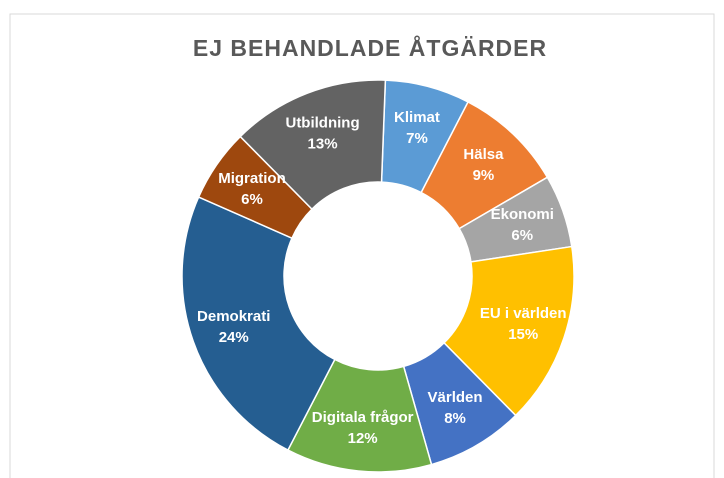  Describe the element at coordinates (417, 117) in the screenshot. I see `category-label: Klimat` at that location.